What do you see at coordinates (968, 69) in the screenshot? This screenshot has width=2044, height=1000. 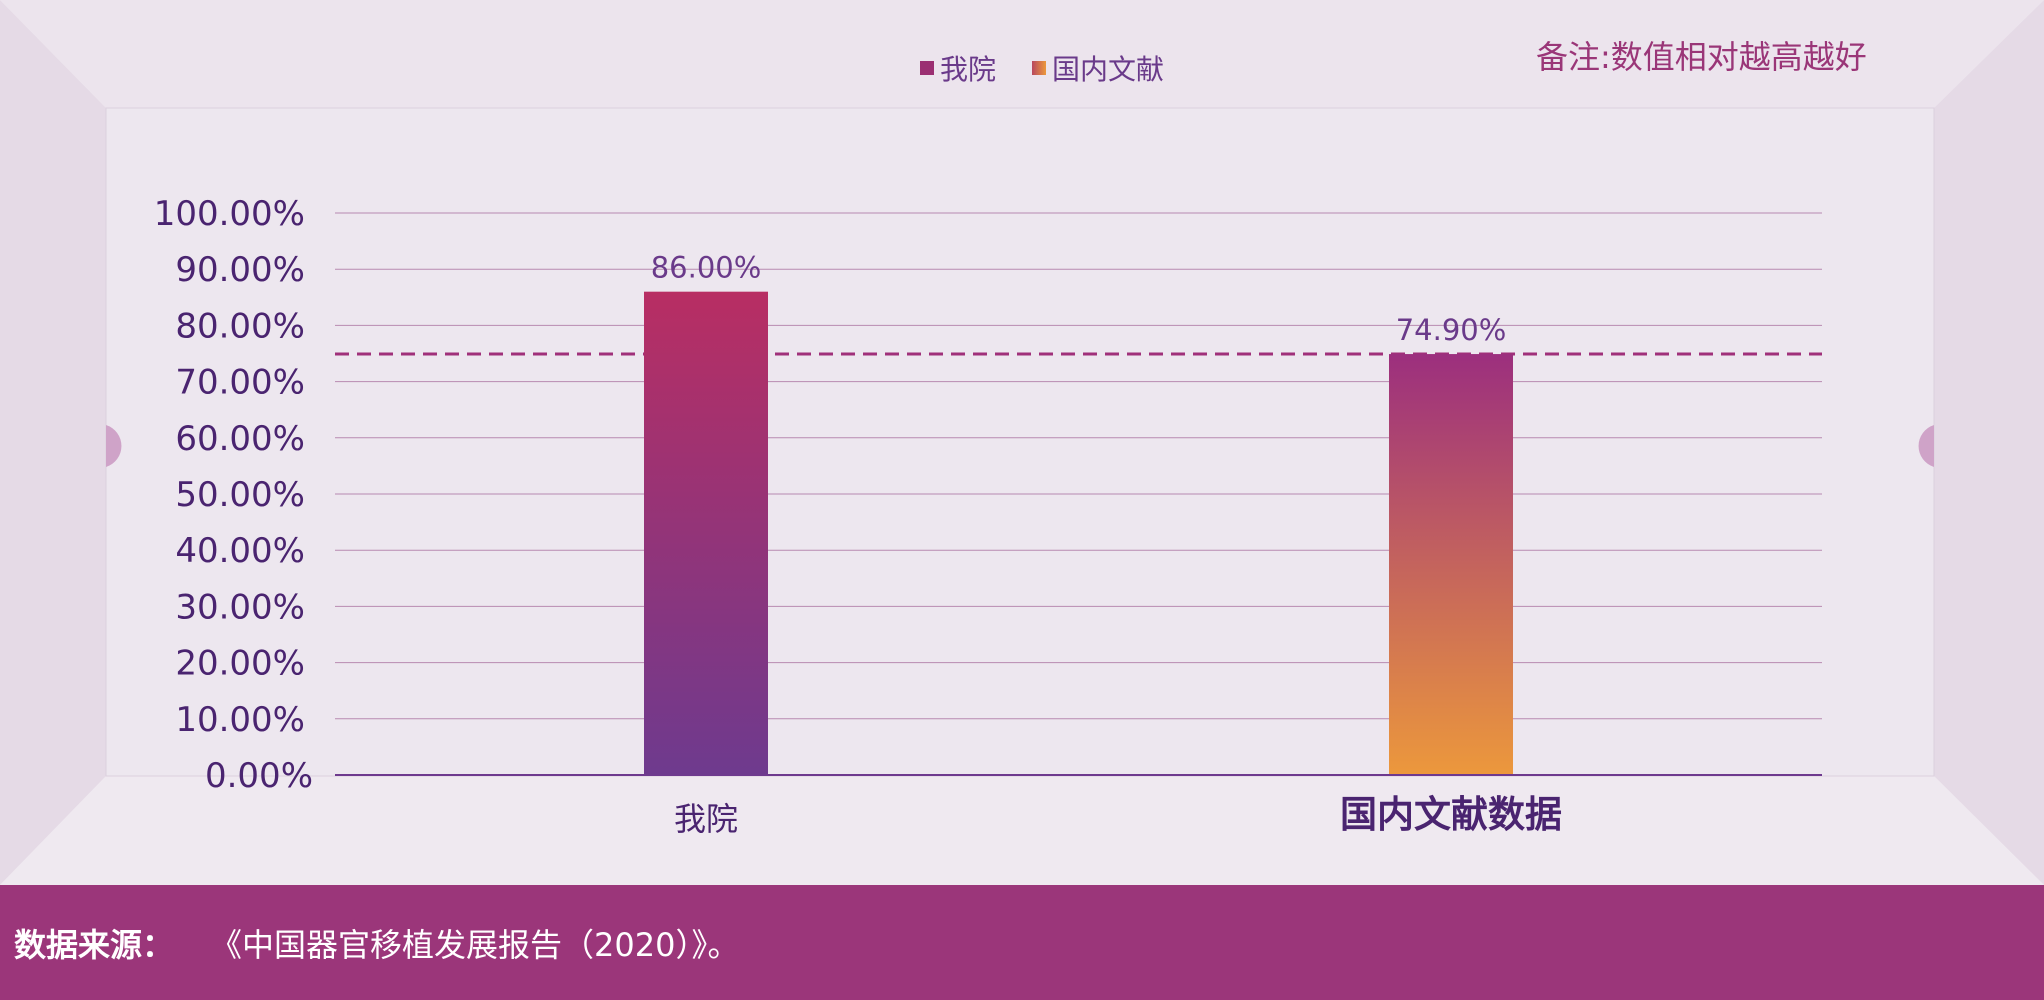 I see `legend-label-1: 我院` at bounding box center [968, 69].